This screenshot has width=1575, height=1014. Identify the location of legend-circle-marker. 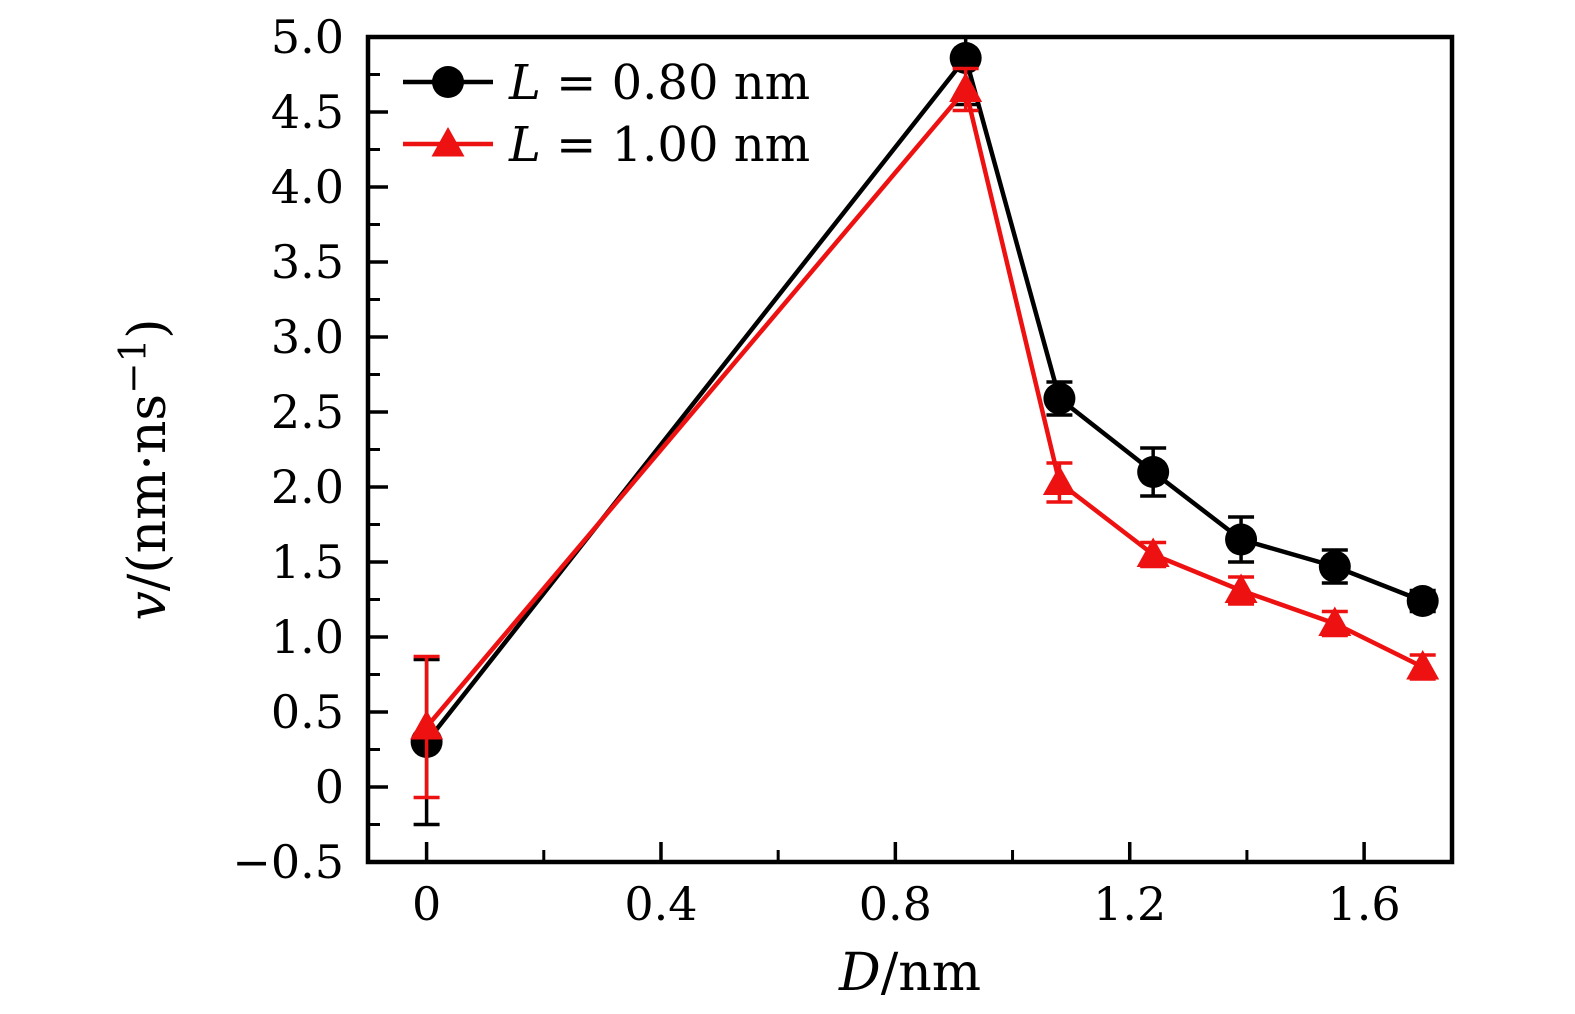
(448, 82).